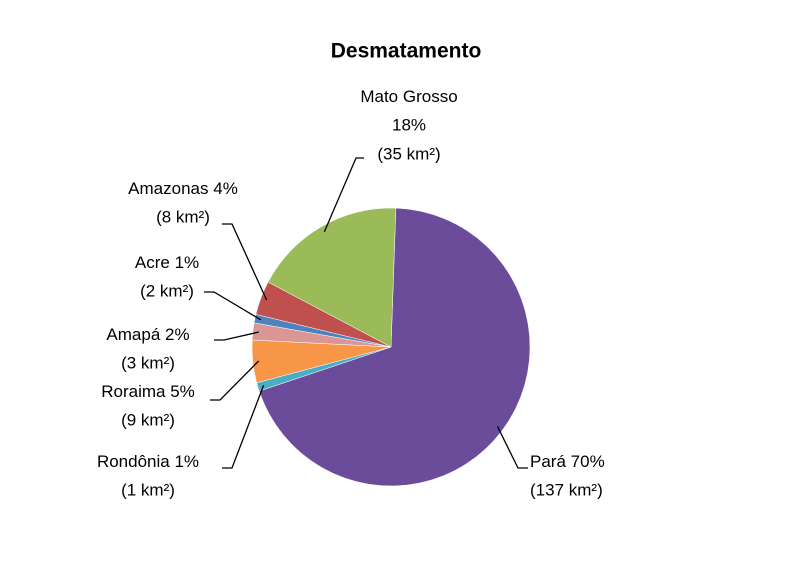 The width and height of the screenshot is (804, 587). What do you see at coordinates (406, 51) in the screenshot?
I see `chart-title: Desmatamento` at bounding box center [406, 51].